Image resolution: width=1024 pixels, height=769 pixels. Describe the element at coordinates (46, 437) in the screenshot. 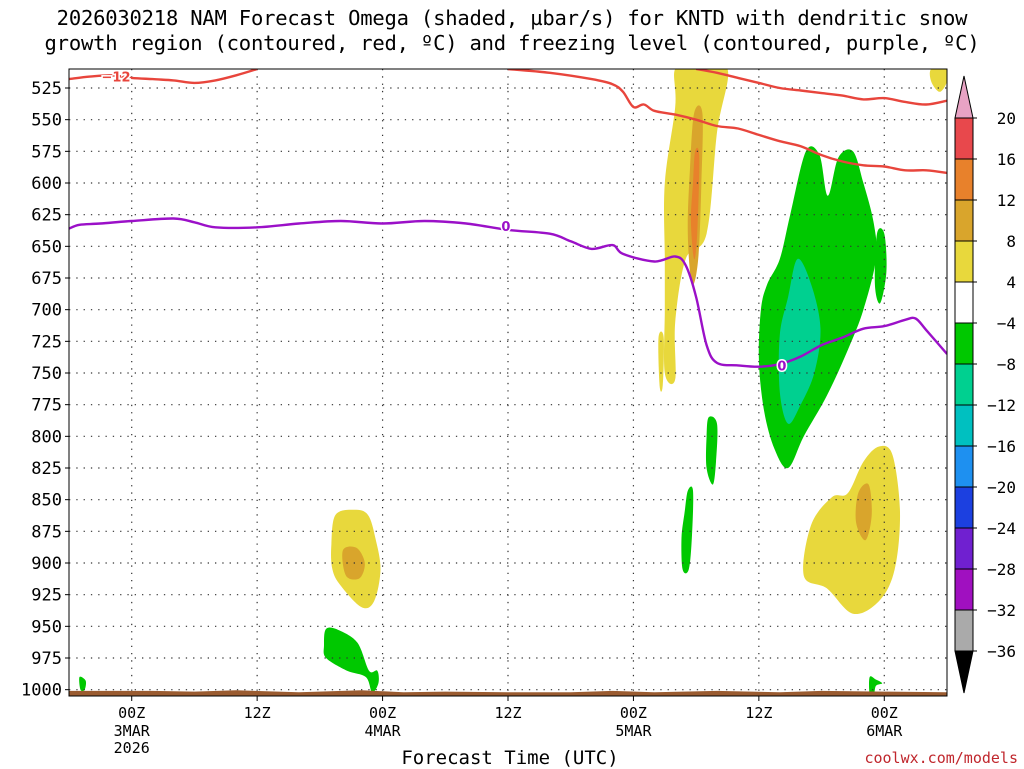

I see `y-tick-label: 800` at that location.